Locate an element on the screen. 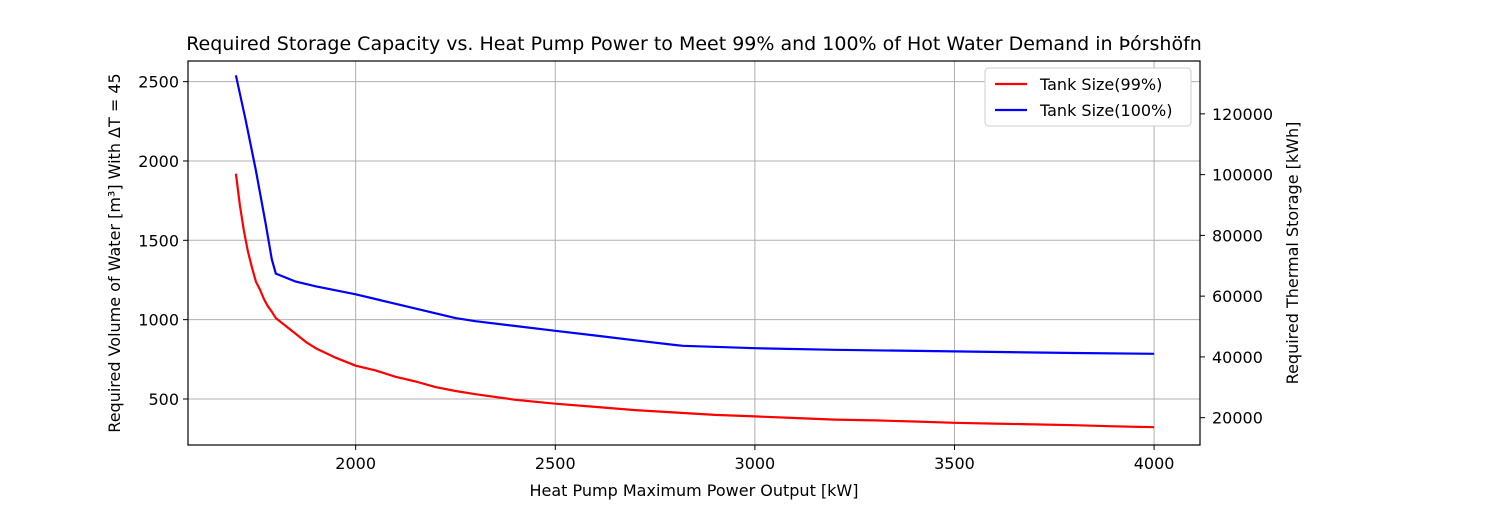 Image resolution: width=1500 pixels, height=505 pixels. legend-box is located at coordinates (1088, 97).